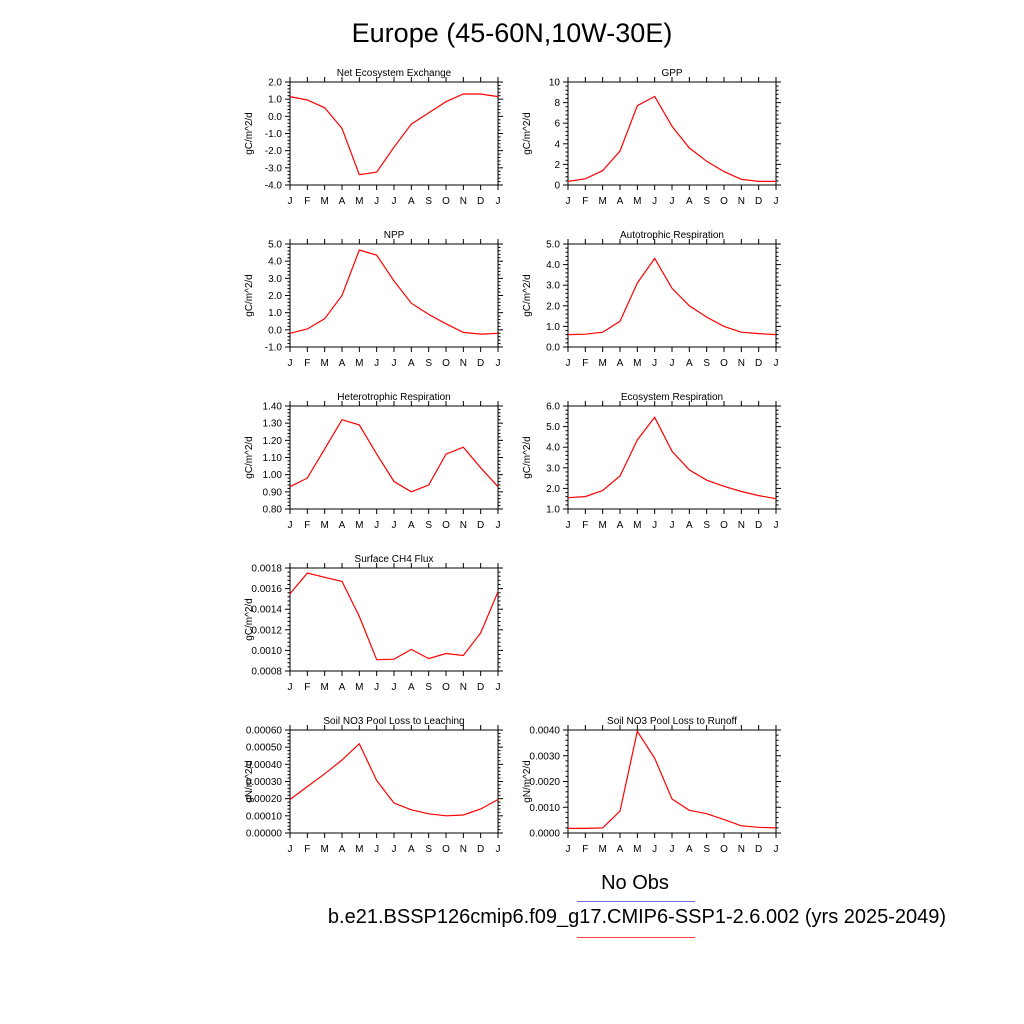  What do you see at coordinates (557, 144) in the screenshot?
I see `y-tick-label: 4` at bounding box center [557, 144].